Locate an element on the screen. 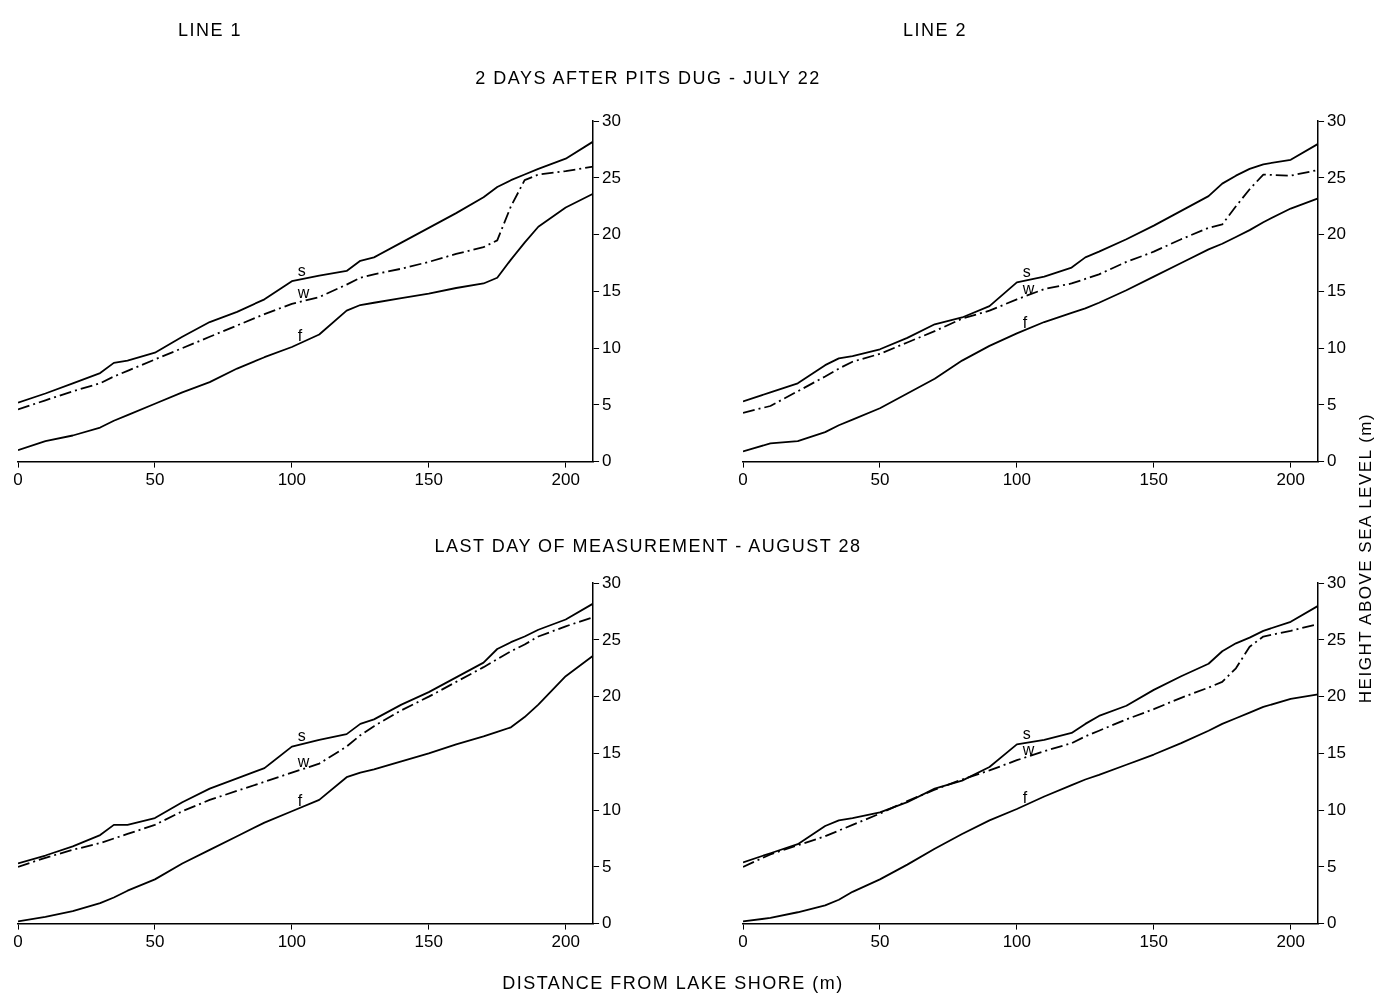  text: LAST DAY OF MEASUREMENT - AUGUST 28 is located at coordinates (648, 546).